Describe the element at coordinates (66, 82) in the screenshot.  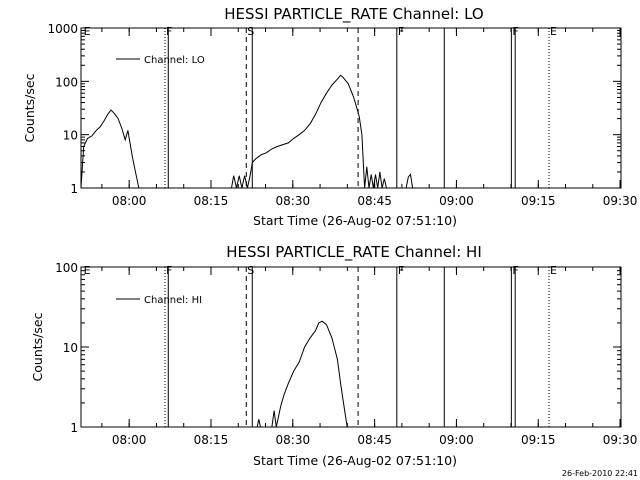
I see `y-tick-label-lo: 100` at that location.